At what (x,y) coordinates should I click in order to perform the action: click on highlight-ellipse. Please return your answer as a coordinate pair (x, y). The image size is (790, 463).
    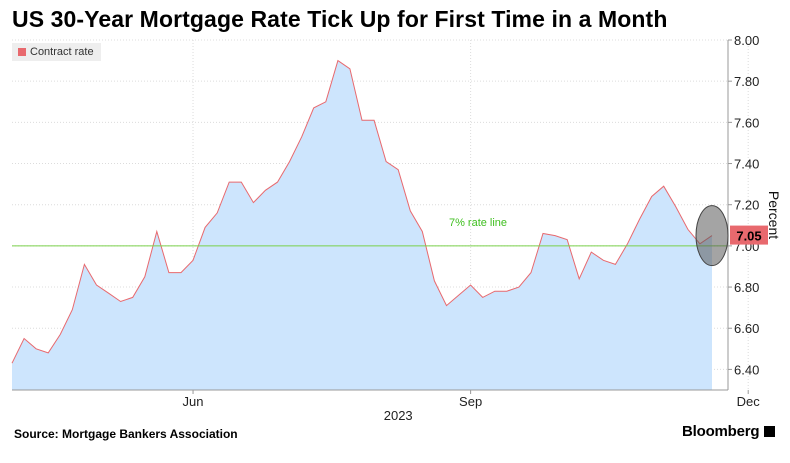
    Looking at the image, I should click on (712, 236).